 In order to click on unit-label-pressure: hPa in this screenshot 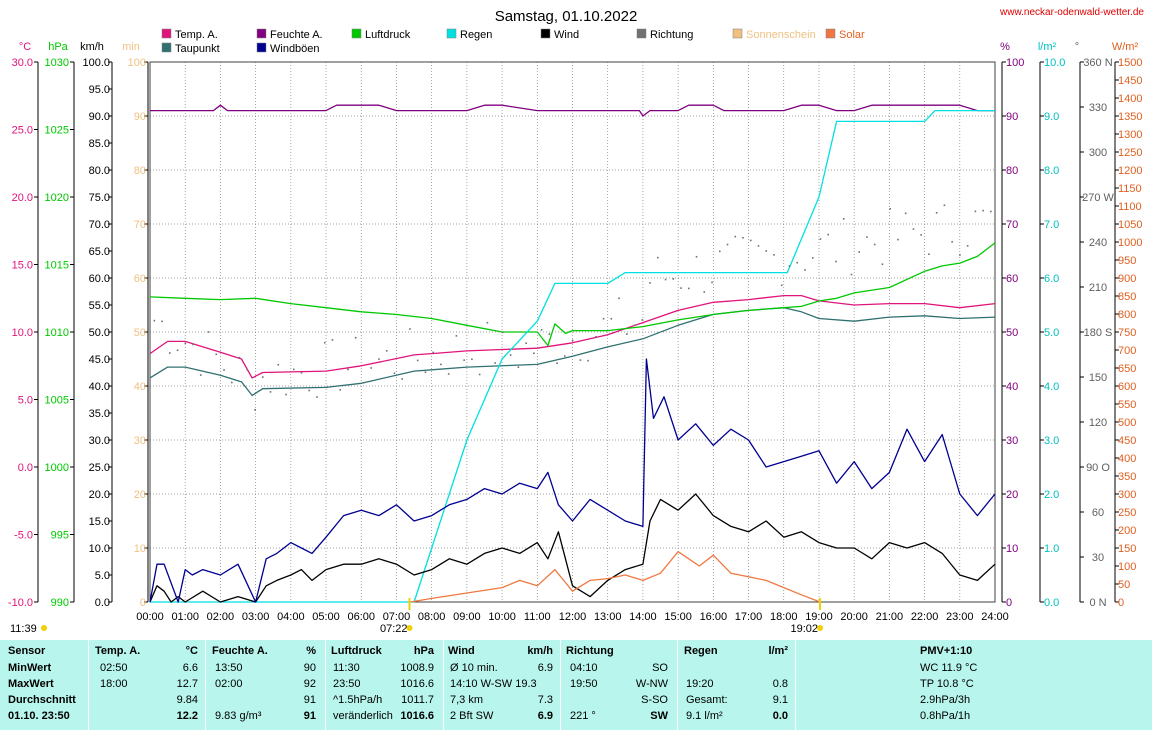, I will do `click(58, 47)`.